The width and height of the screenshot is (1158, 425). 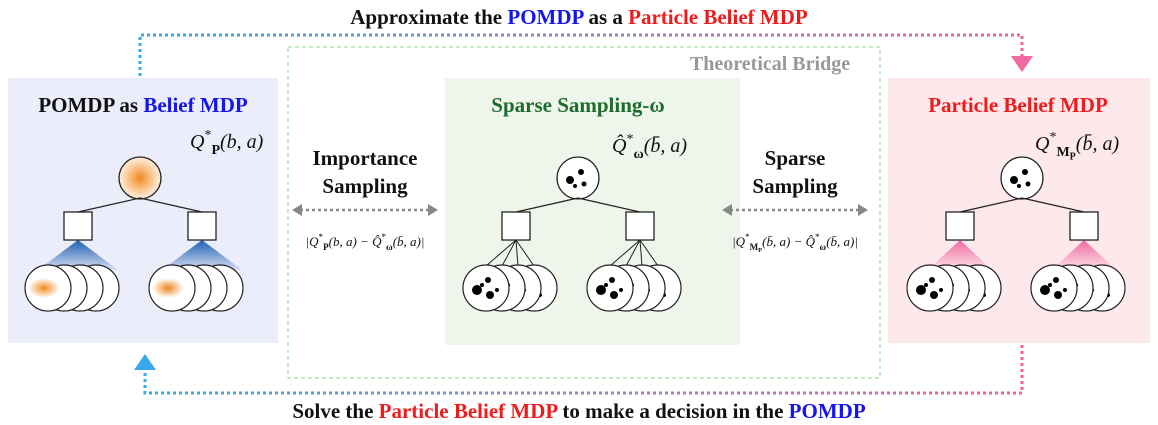 I want to click on bottom-arrowhead, so click(x=145, y=362).